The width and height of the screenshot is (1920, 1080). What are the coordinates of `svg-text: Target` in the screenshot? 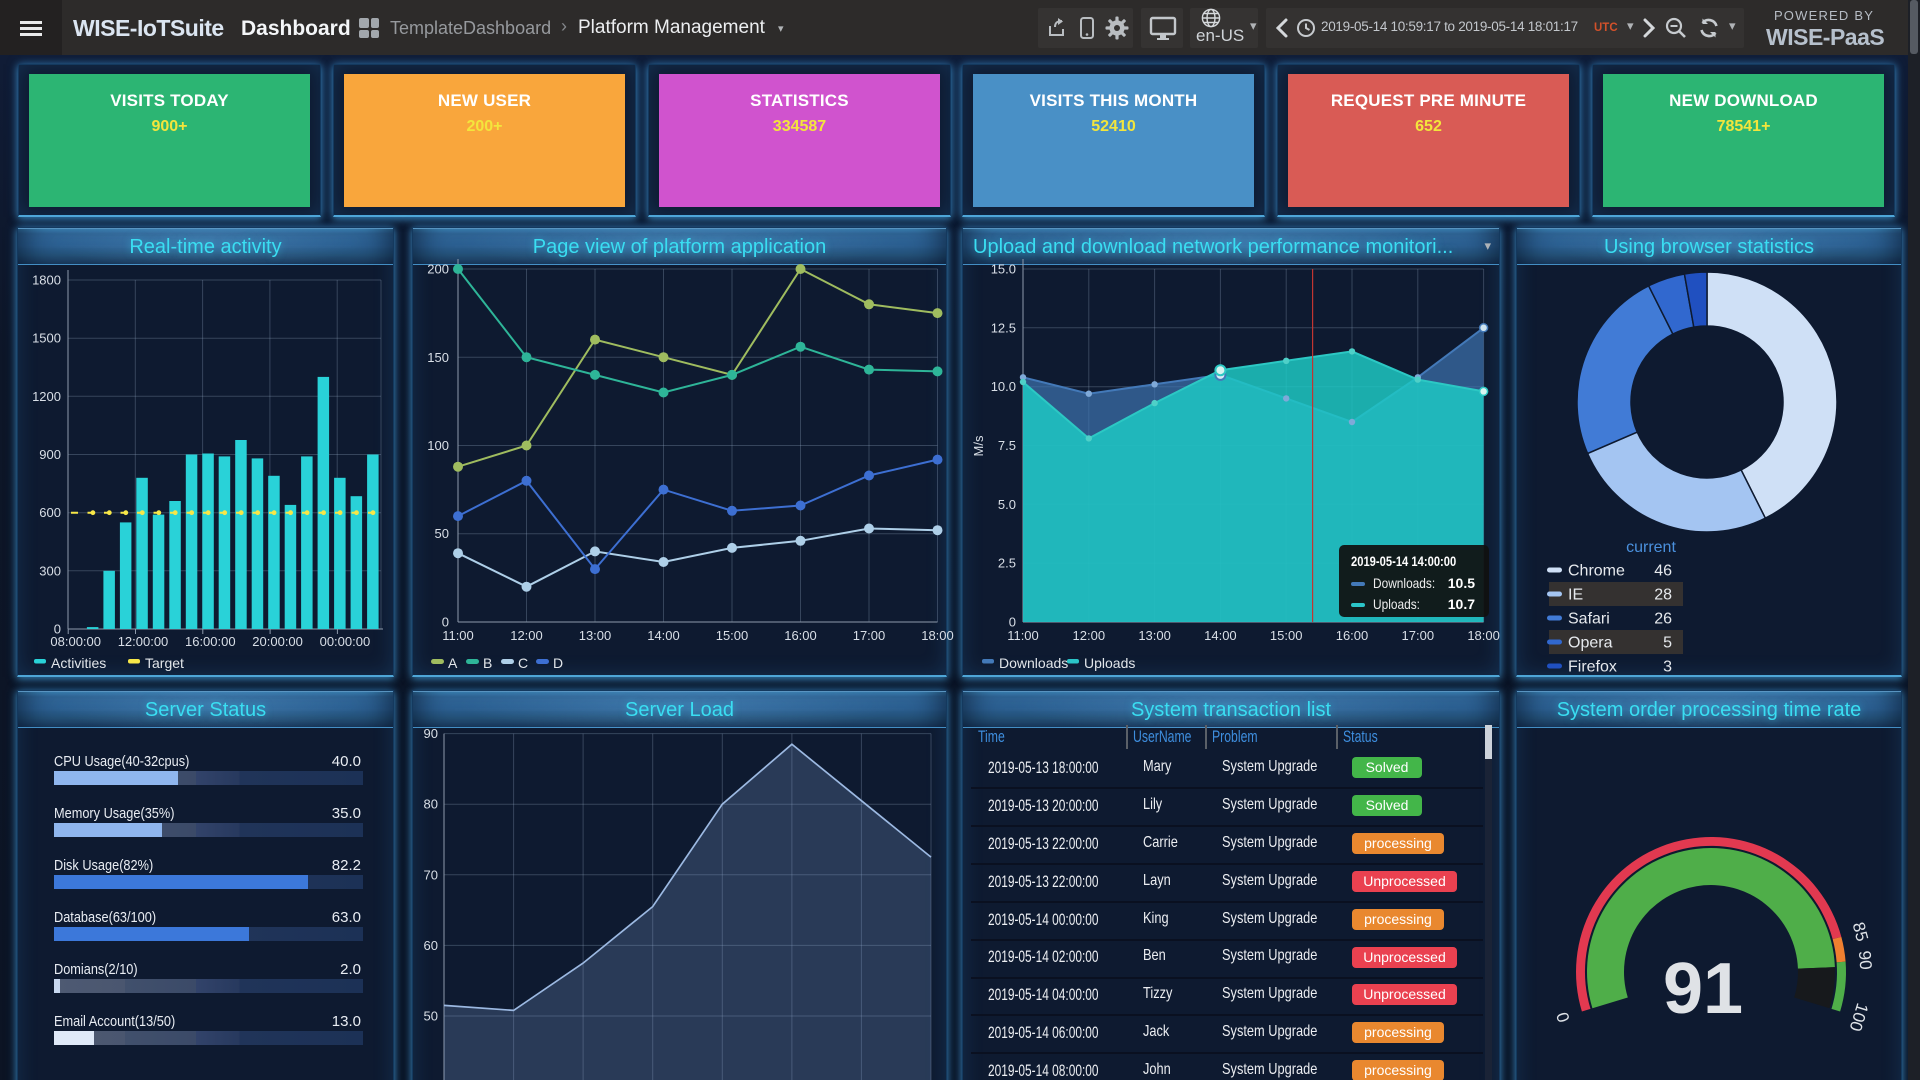 It's located at (164, 663).